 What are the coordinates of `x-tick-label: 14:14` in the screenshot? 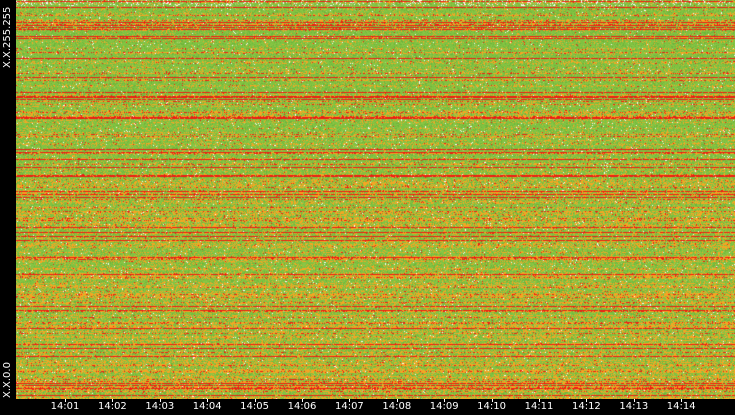 It's located at (681, 406).